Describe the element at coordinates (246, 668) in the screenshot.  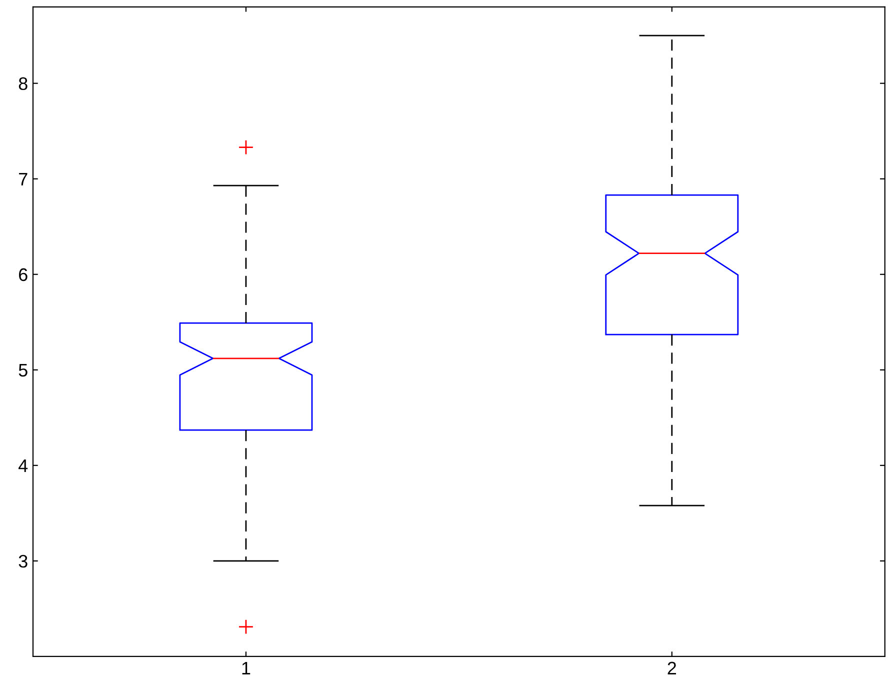
I see `x-tick-label: 1` at that location.